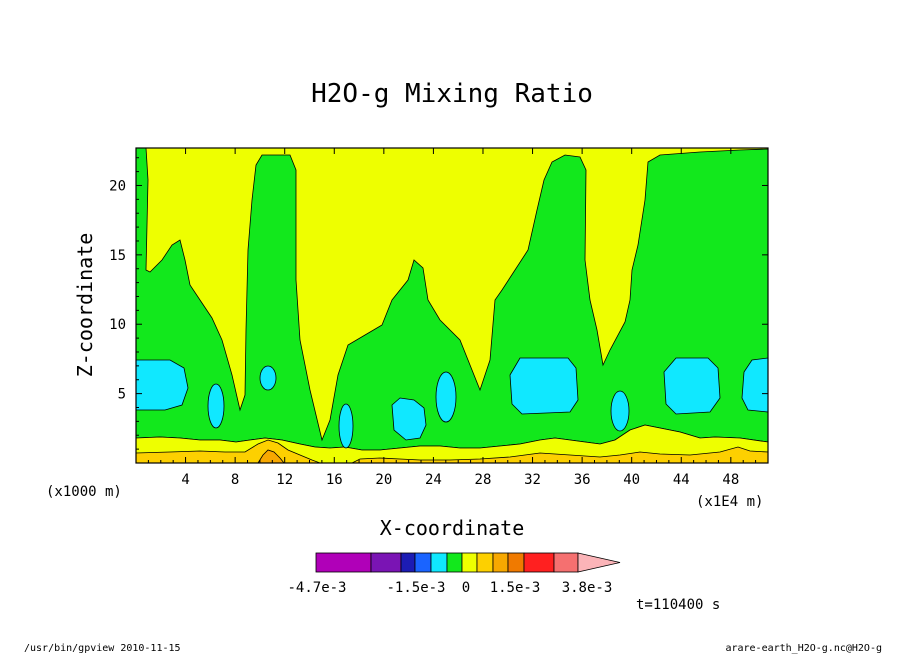  What do you see at coordinates (452, 528) in the screenshot?
I see `x-axis-label: X-coordinate` at bounding box center [452, 528].